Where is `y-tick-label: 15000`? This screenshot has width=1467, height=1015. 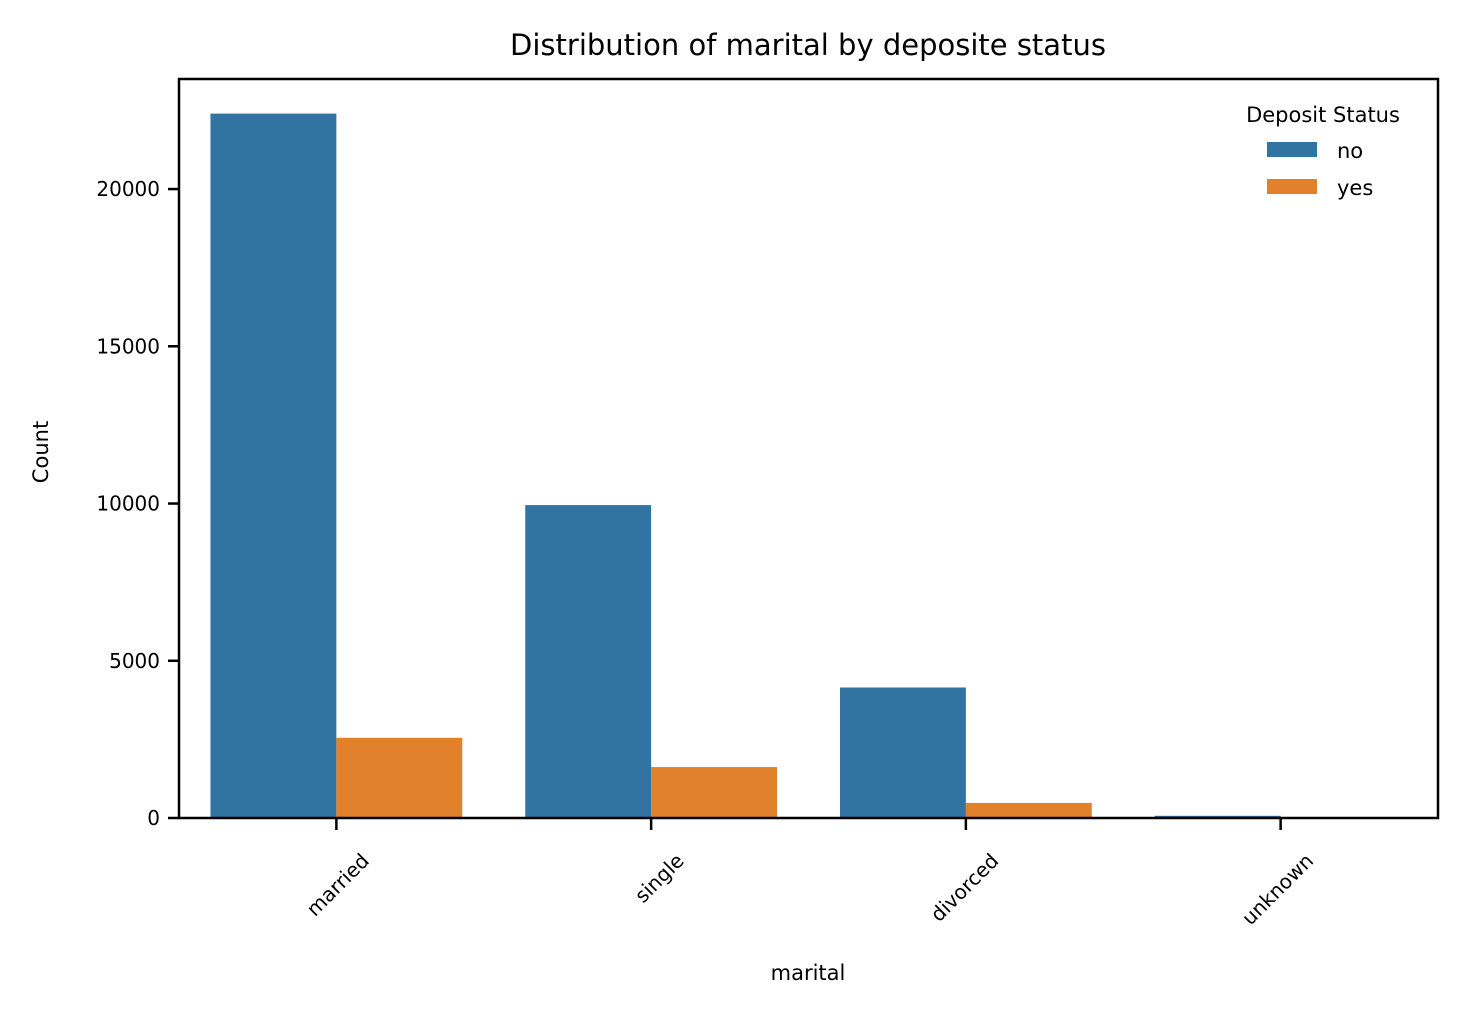
y-tick-label: 15000 is located at coordinates (128, 346).